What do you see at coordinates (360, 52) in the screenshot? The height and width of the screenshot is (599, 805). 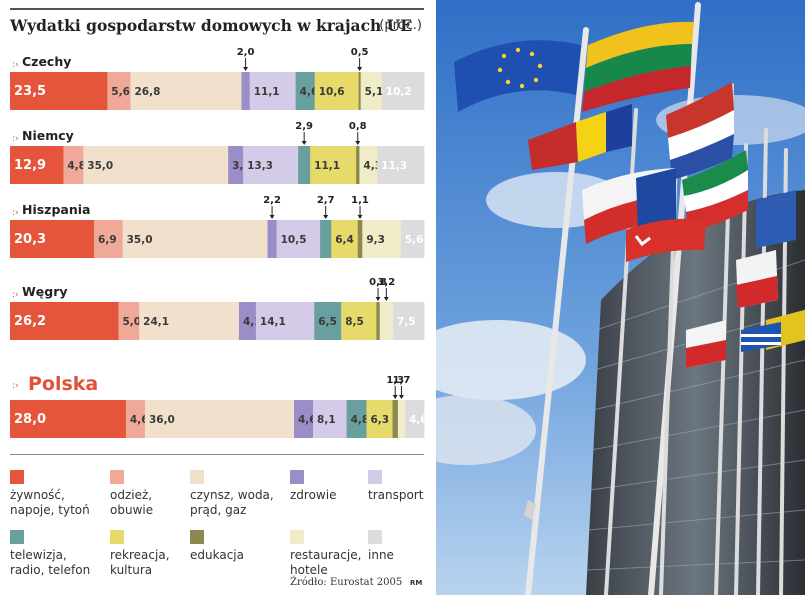 I see `value-label: 0,5` at bounding box center [360, 52].